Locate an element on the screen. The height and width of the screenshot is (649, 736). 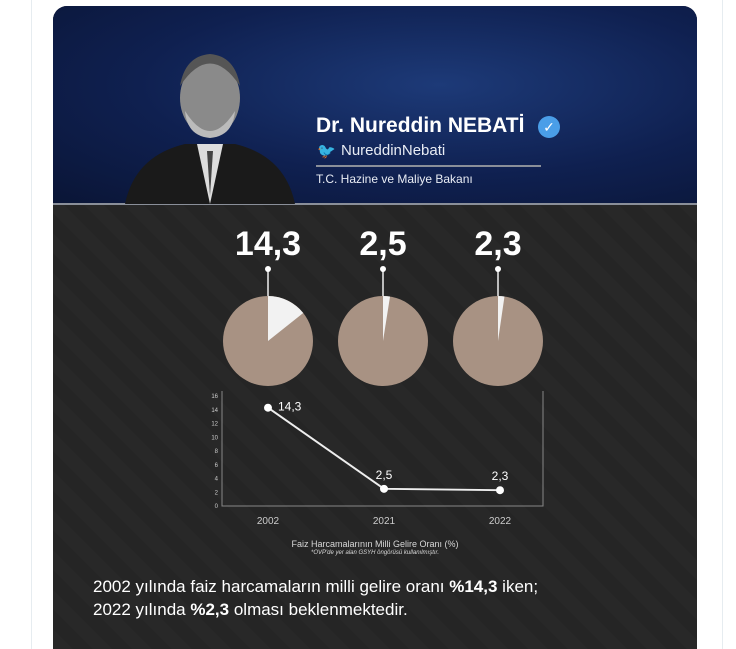
twitter-bird-icon: 🐦 is located at coordinates (326, 151).